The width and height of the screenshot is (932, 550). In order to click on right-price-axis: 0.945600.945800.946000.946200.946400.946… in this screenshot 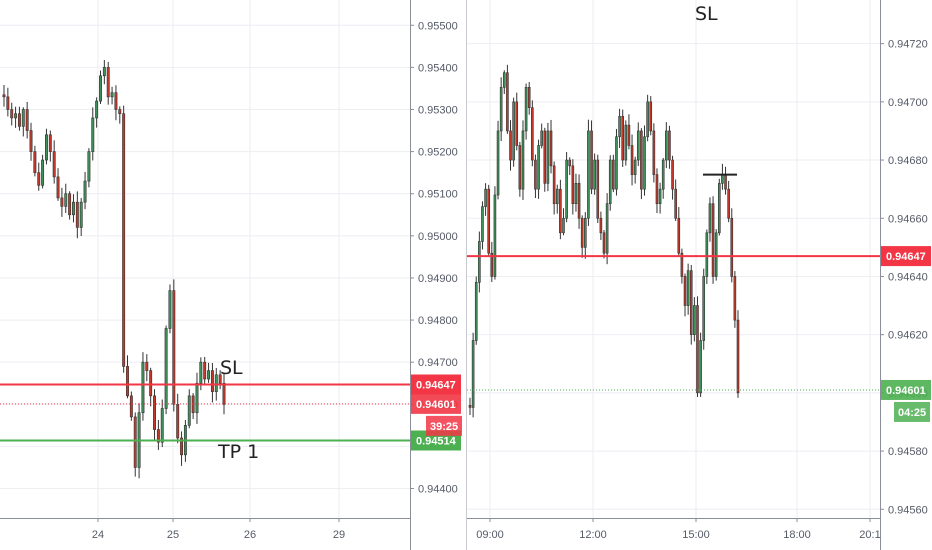, I will do `click(904, 278)`.